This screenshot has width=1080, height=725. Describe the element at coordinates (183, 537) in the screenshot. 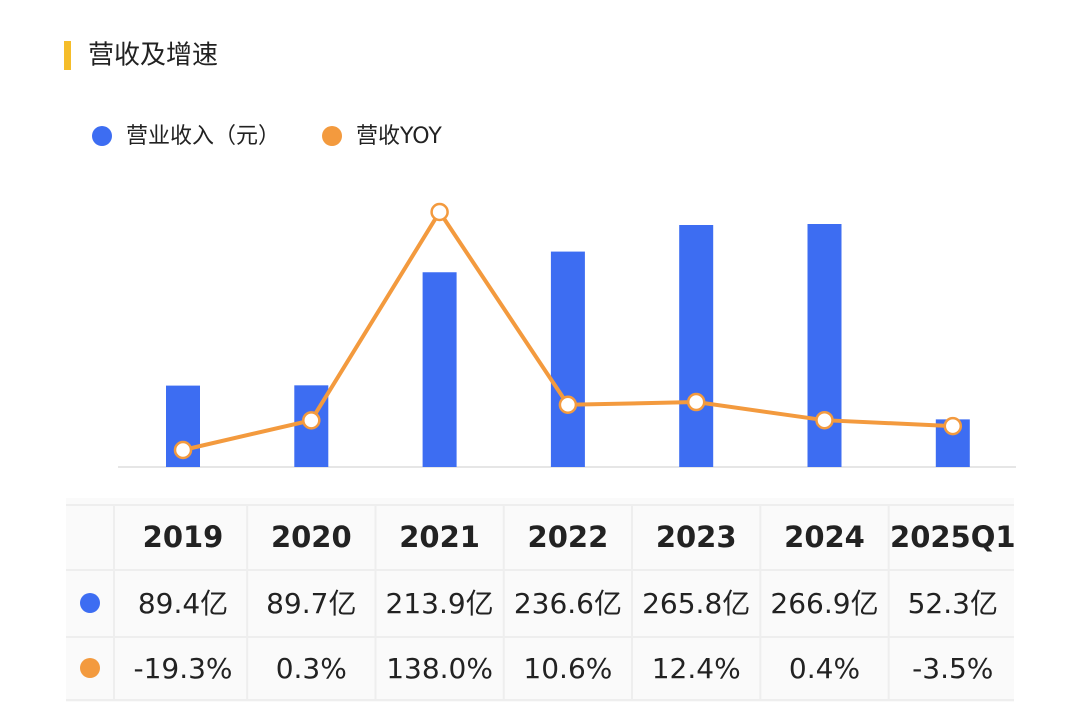

I see `table-header: 2019` at that location.